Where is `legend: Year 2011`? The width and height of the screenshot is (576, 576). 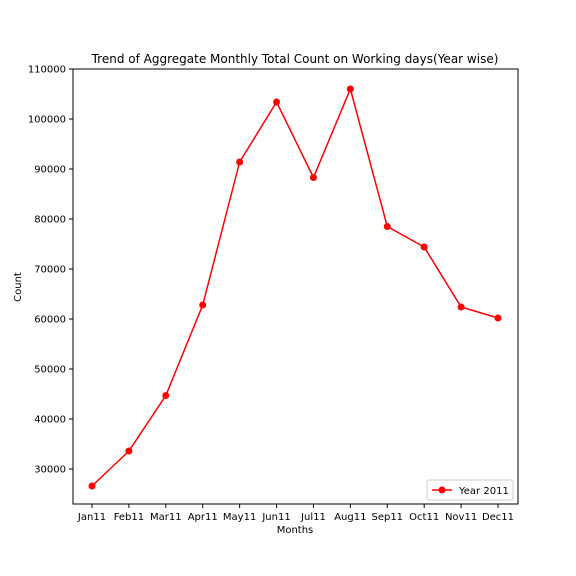 legend: Year 2011 is located at coordinates (470, 490).